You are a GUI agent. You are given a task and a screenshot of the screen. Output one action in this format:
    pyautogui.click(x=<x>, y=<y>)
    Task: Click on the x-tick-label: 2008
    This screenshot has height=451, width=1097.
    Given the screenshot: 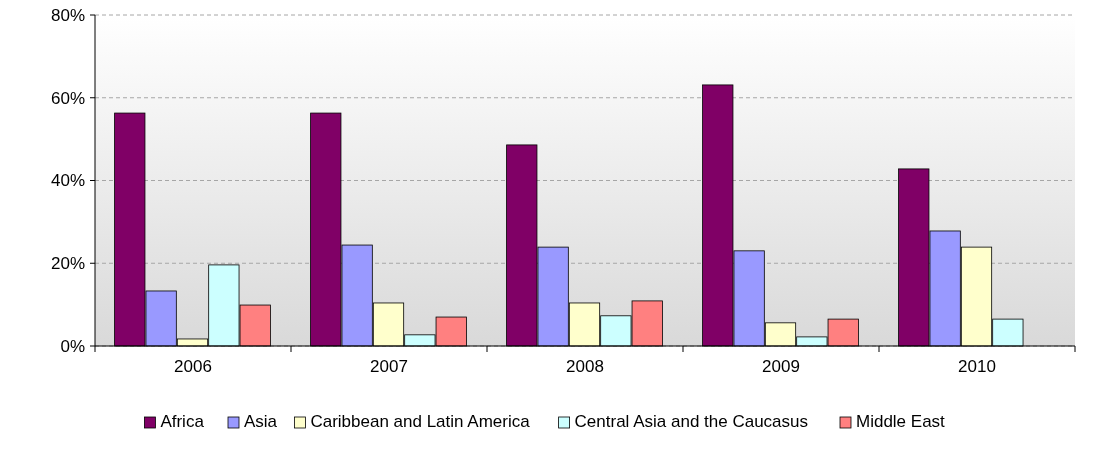 What is the action you would take?
    pyautogui.click(x=585, y=366)
    